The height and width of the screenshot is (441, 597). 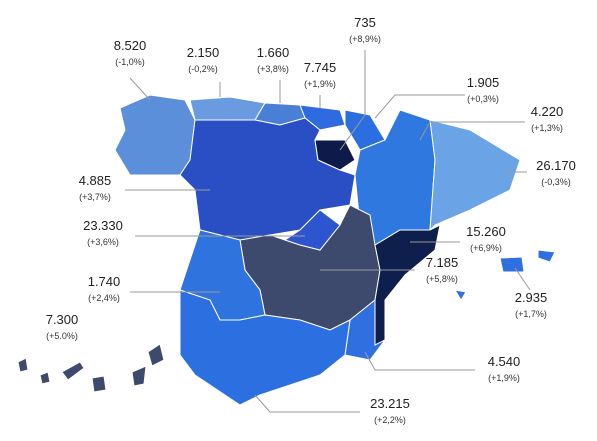 What do you see at coordinates (556, 182) in the screenshot?
I see `region-change: (-0,3%)` at bounding box center [556, 182].